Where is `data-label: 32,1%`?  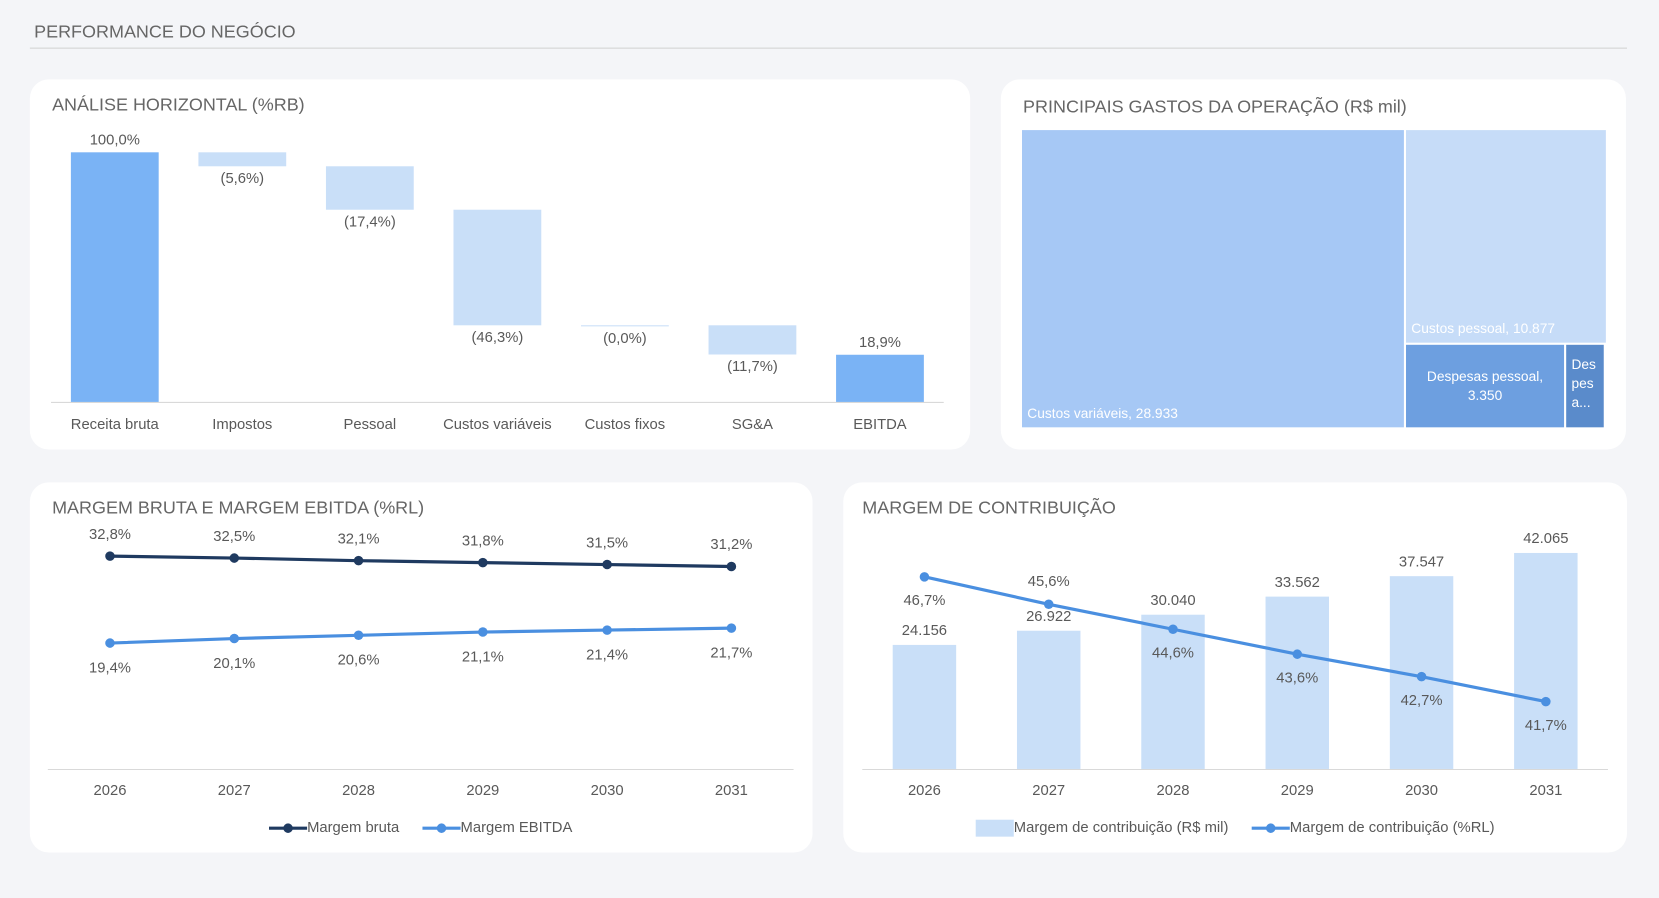
data-label: 32,1% is located at coordinates (359, 539).